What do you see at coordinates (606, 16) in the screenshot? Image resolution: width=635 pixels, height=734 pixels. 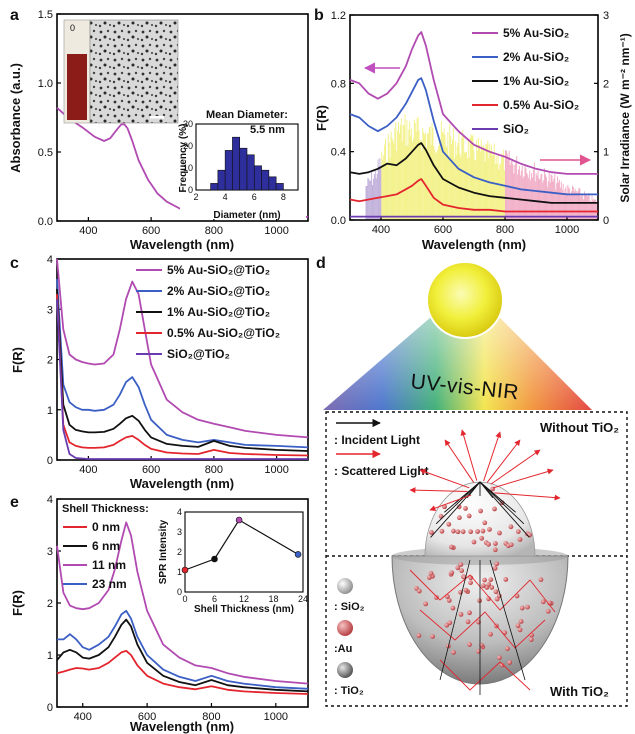 I see `panel-b-ytick-right-label: 3` at bounding box center [606, 16].